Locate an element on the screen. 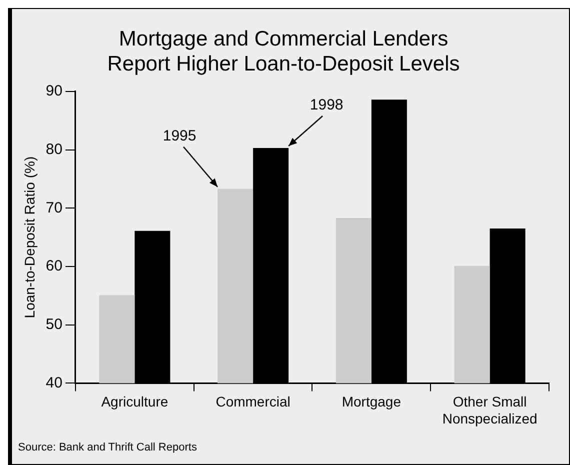 Image resolution: width=570 pixels, height=465 pixels. series-label: 1998 is located at coordinates (327, 105).